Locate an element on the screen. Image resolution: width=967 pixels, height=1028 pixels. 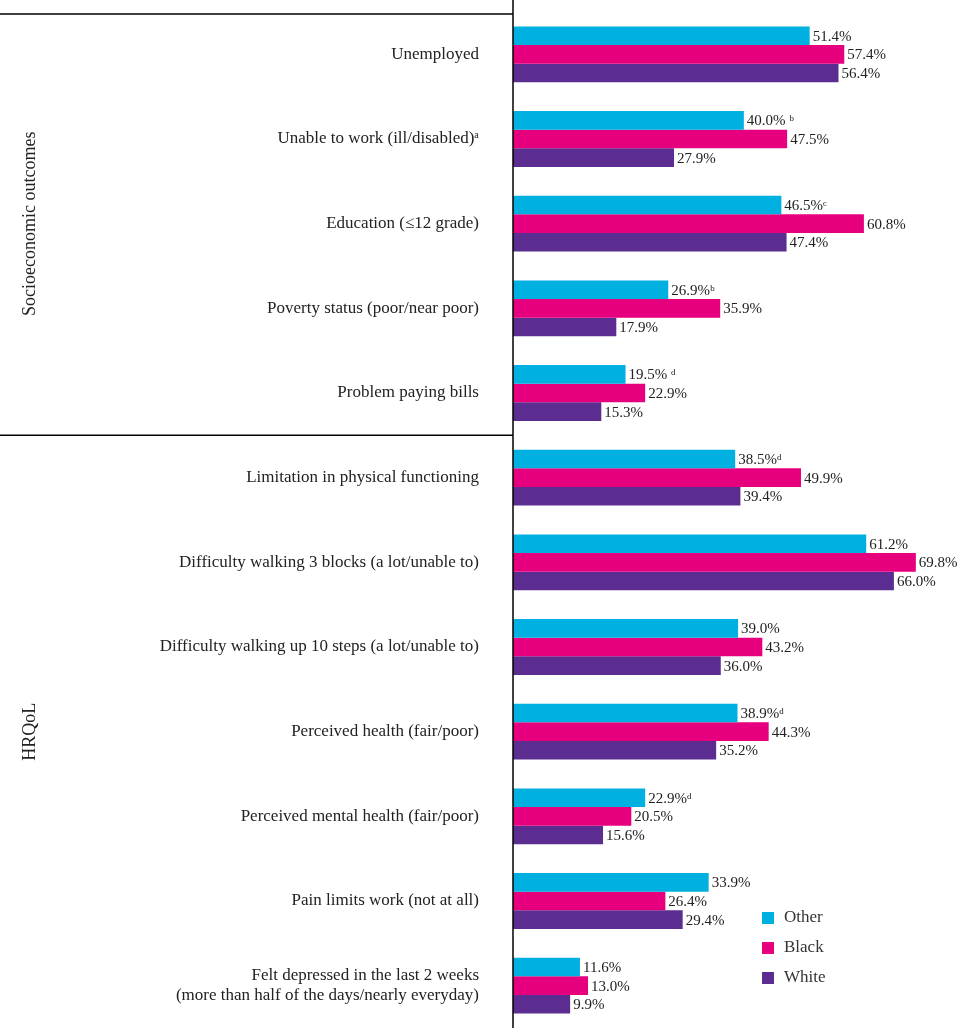
y-tick-label: Unemployed is located at coordinates (435, 53).